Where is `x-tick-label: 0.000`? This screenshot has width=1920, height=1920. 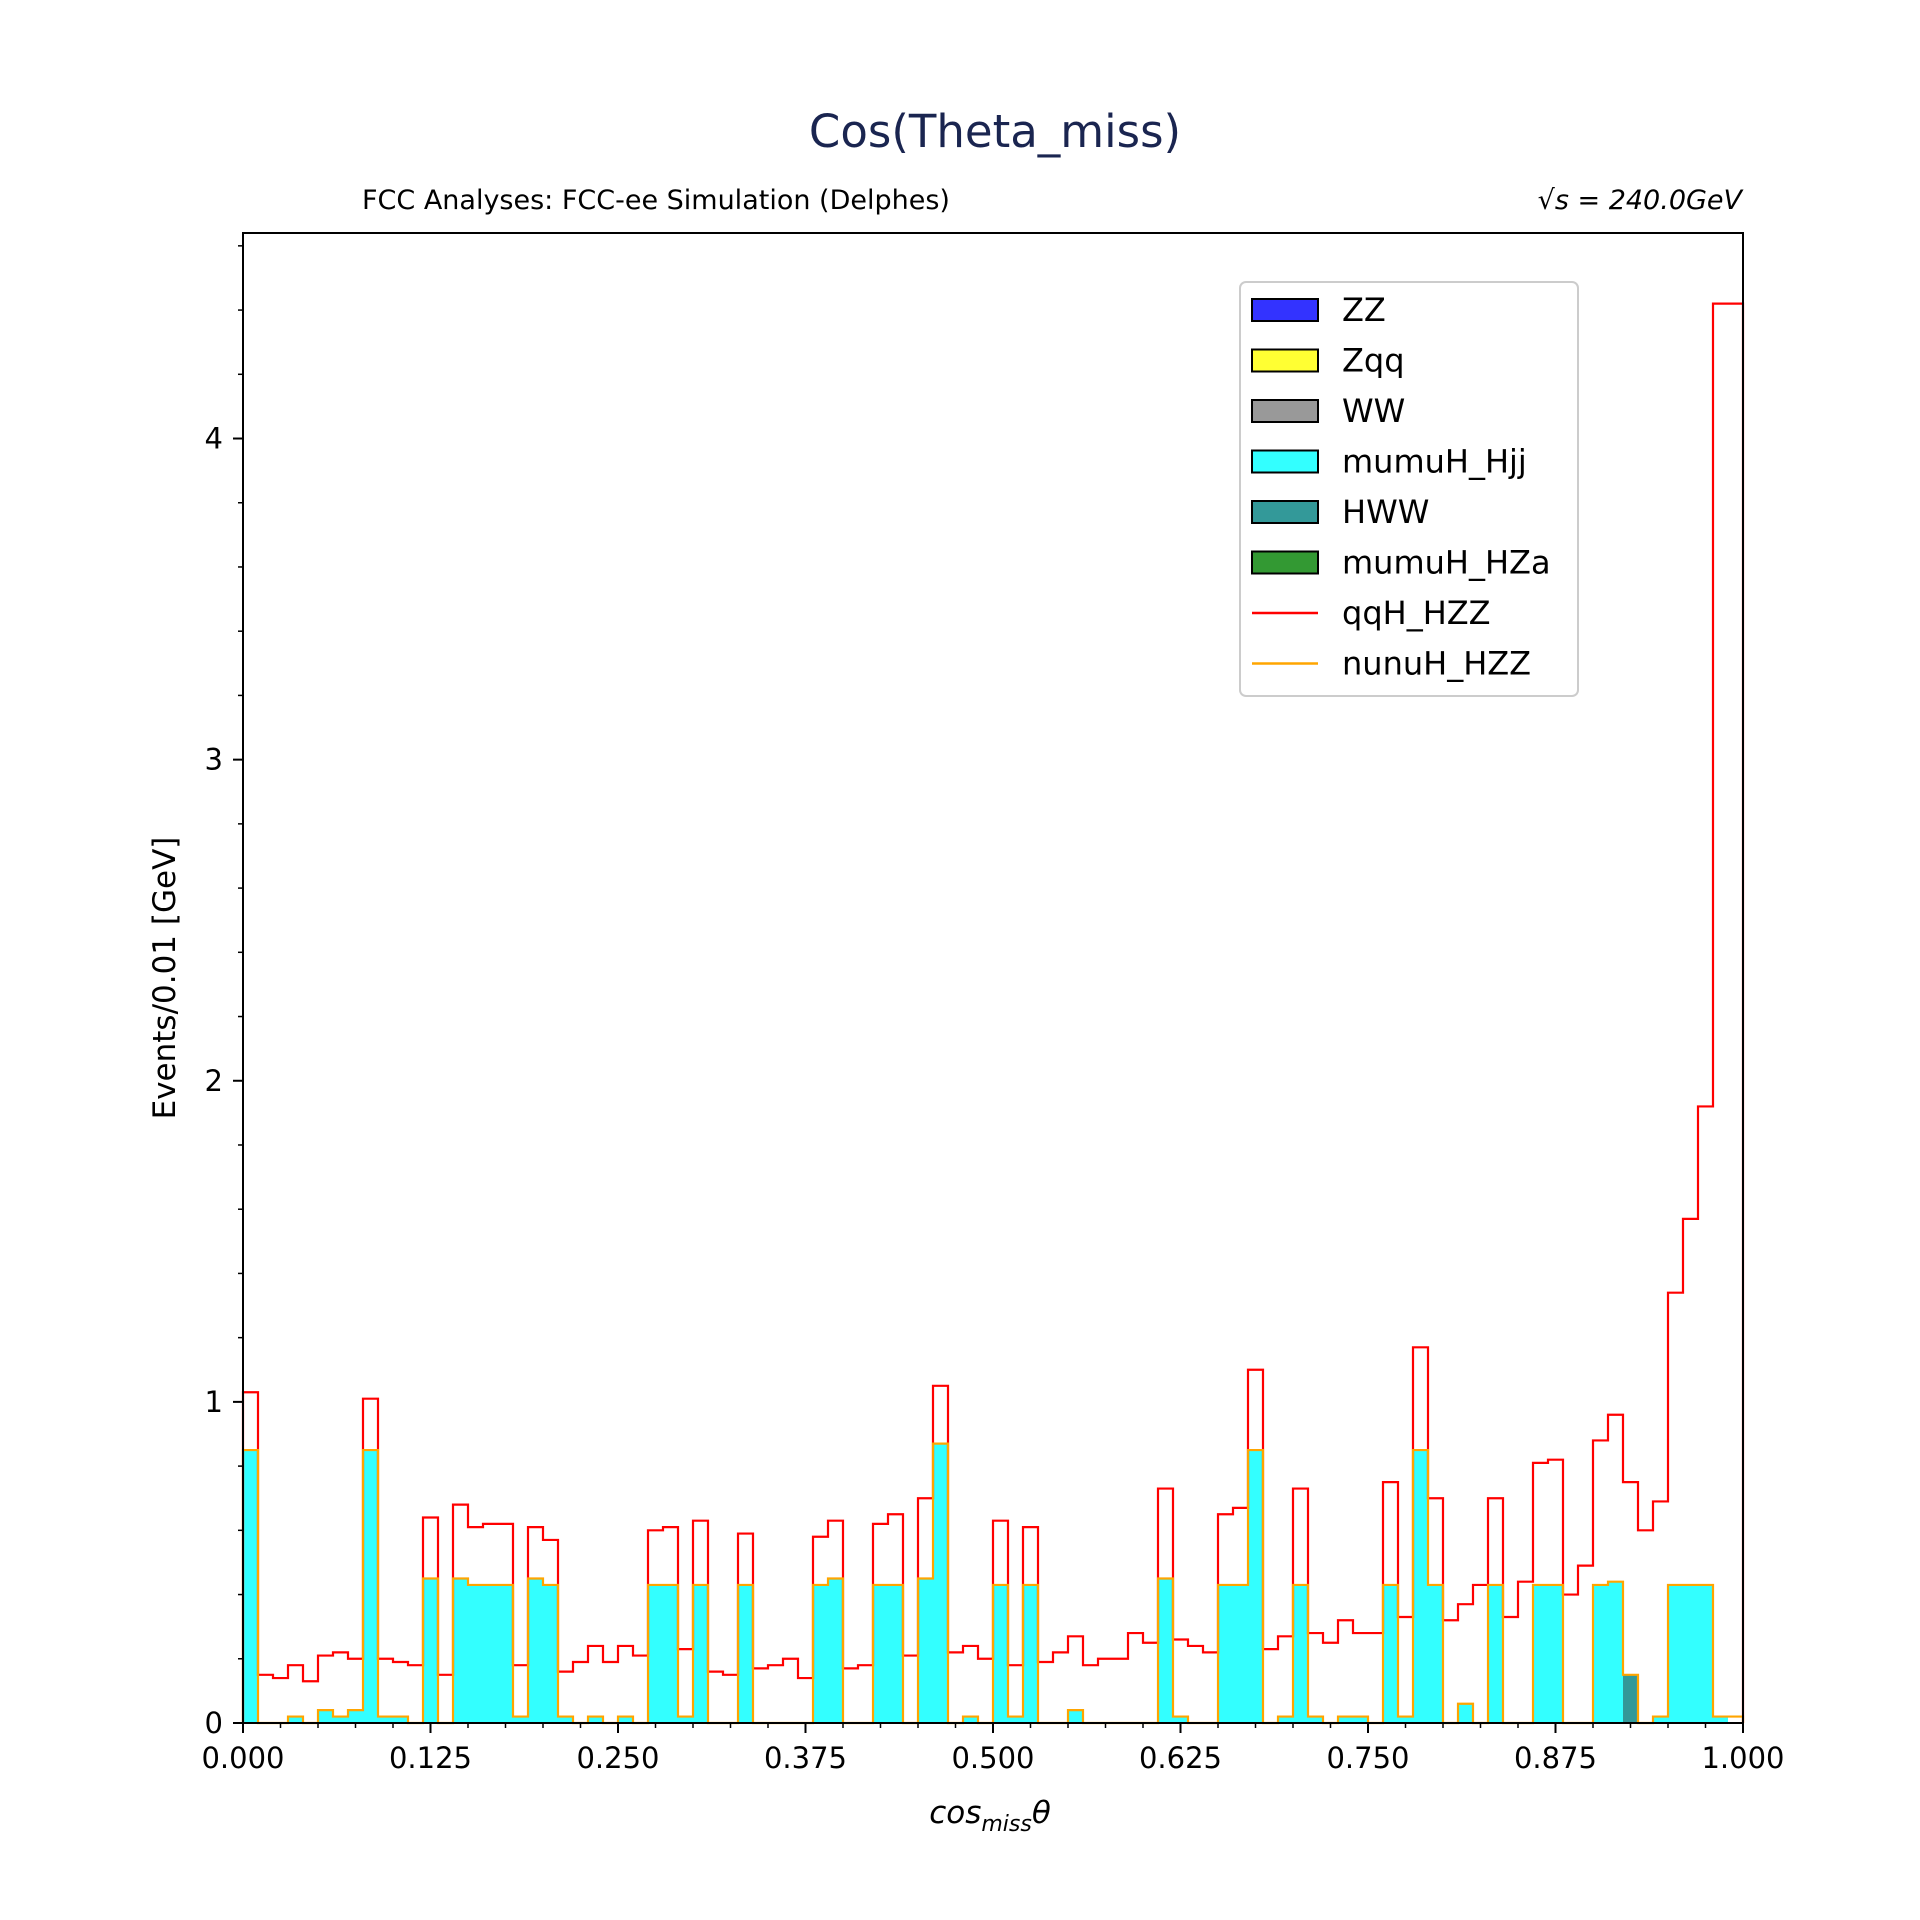
x-tick-label: 0.000 is located at coordinates (242, 1758).